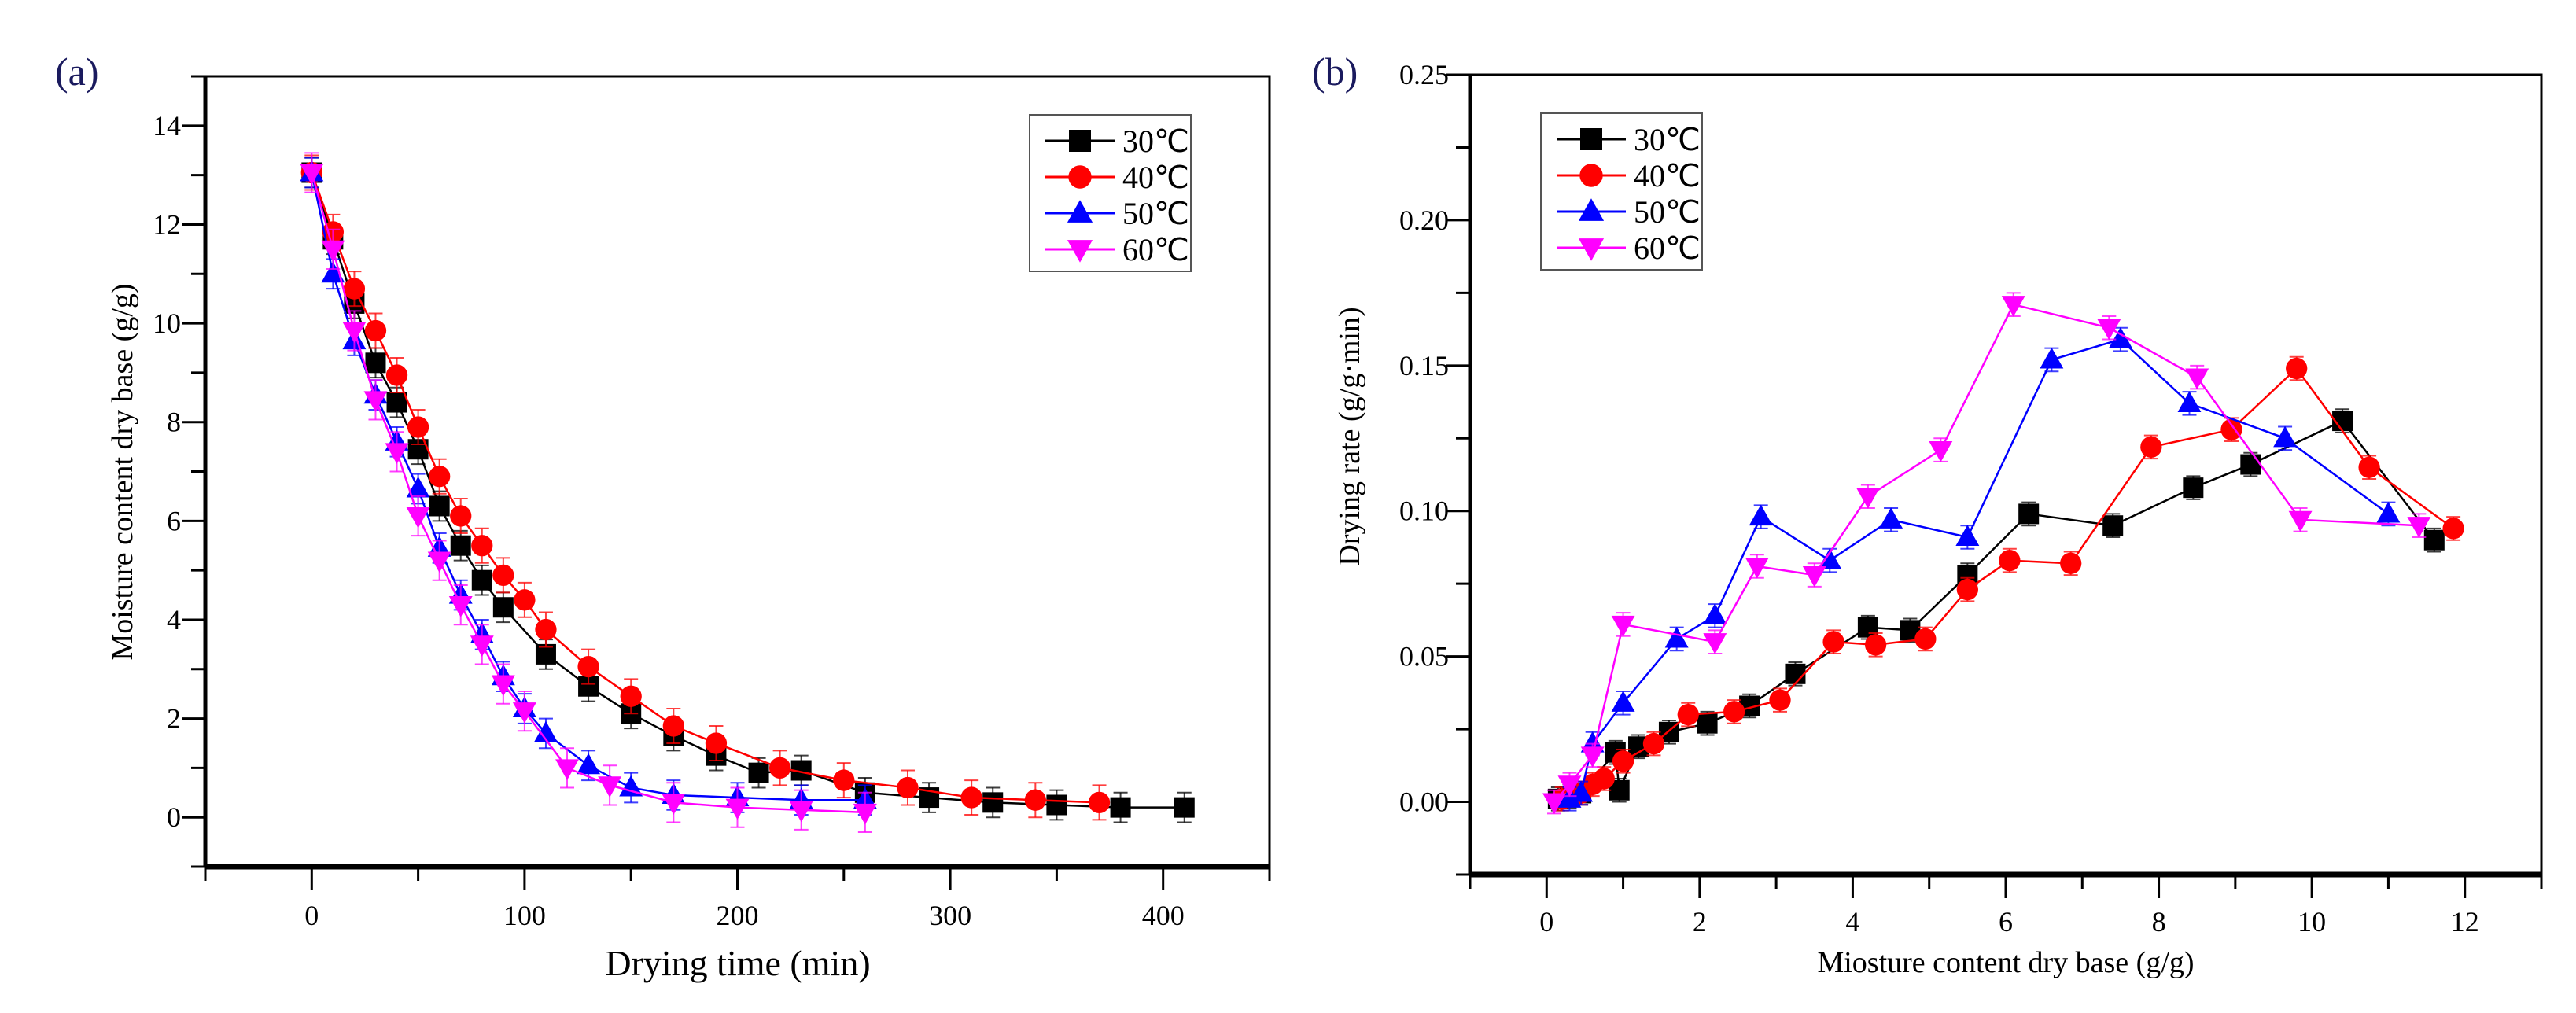 This screenshot has height=1013, width=2576. I want to click on x-tick-label: 2, so click(1700, 921).